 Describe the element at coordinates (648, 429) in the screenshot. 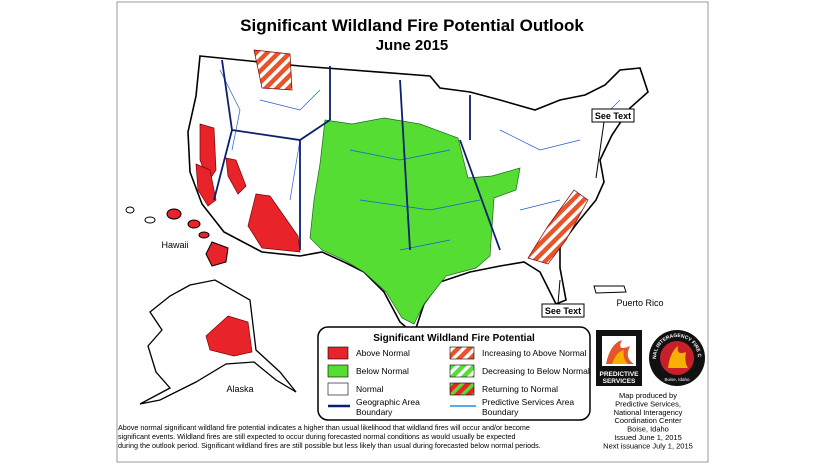

I see `credit-line: Boise, Idaho` at that location.